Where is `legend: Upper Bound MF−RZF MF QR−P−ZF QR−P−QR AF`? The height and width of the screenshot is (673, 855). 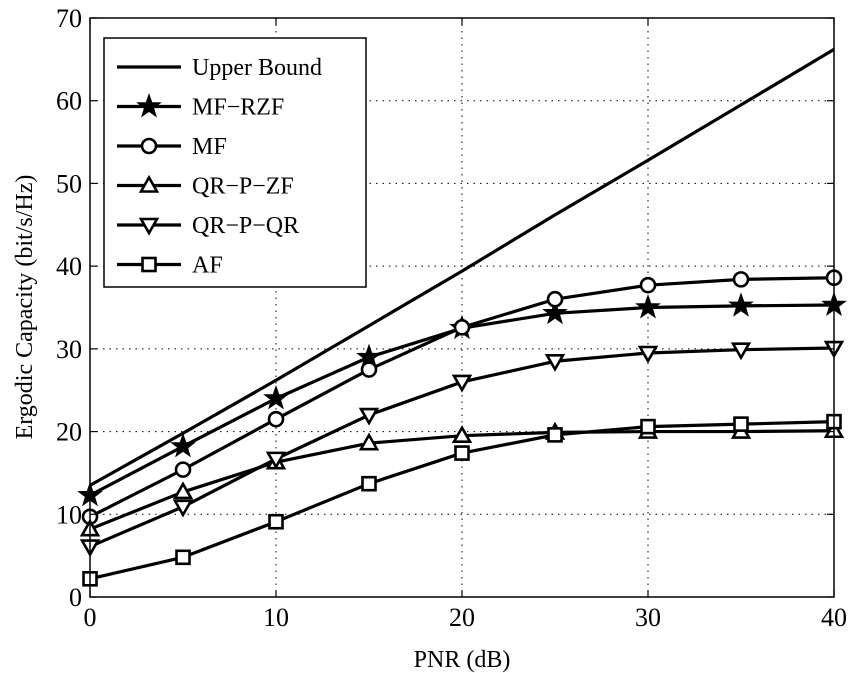
legend: Upper Bound MF−RZF MF QR−P−ZF QR−P−QR AF is located at coordinates (235, 162).